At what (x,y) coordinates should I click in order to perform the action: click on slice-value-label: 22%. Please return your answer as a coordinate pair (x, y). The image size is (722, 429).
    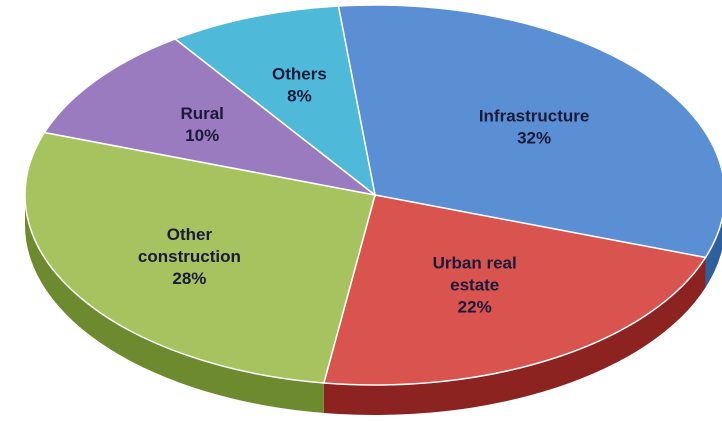
    Looking at the image, I should click on (475, 306).